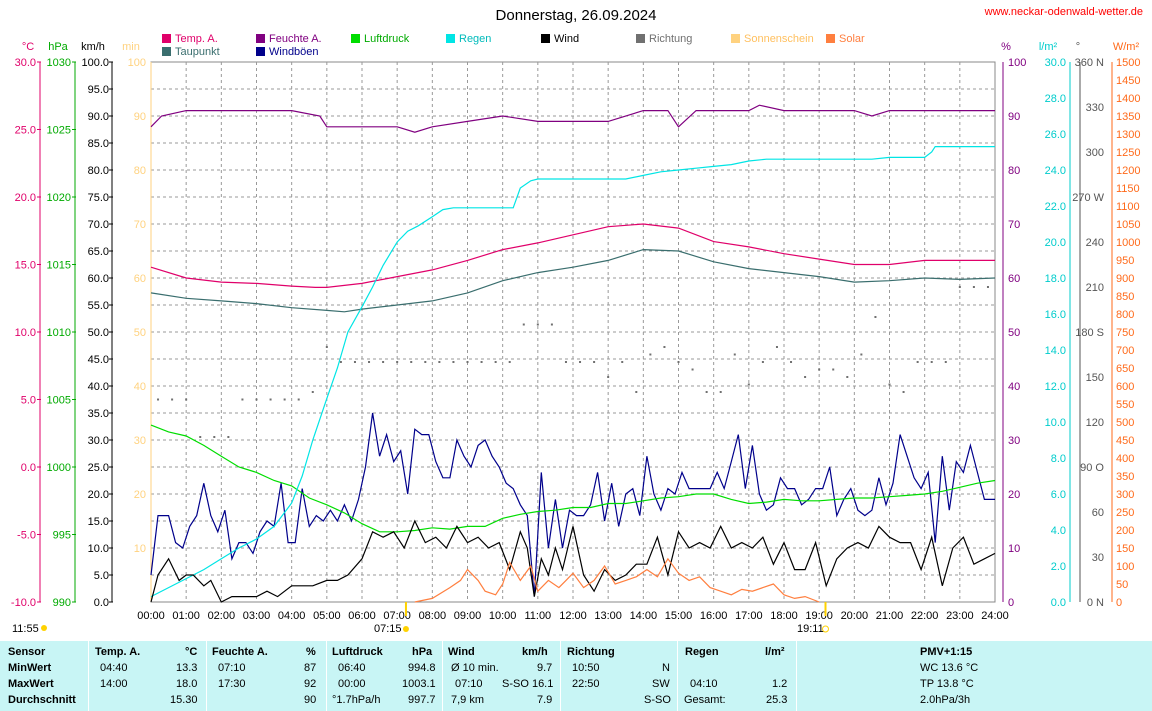  What do you see at coordinates (545, 700) in the screenshot?
I see `wind-avg-val: 7.9` at bounding box center [545, 700].